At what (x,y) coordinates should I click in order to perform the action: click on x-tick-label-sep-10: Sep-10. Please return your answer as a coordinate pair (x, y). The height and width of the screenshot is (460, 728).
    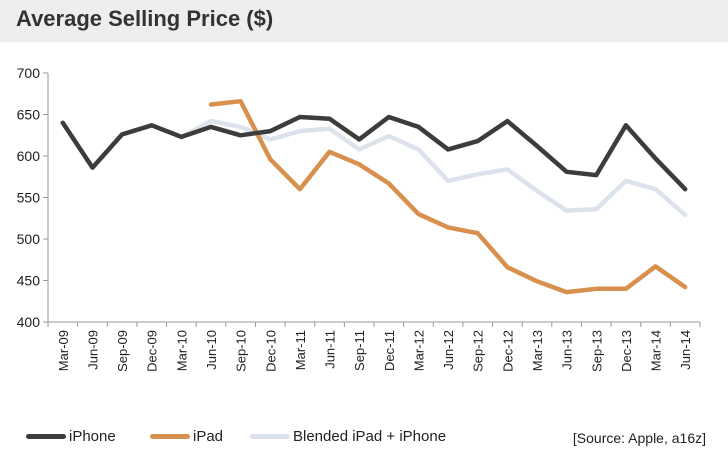
    Looking at the image, I should click on (241, 351).